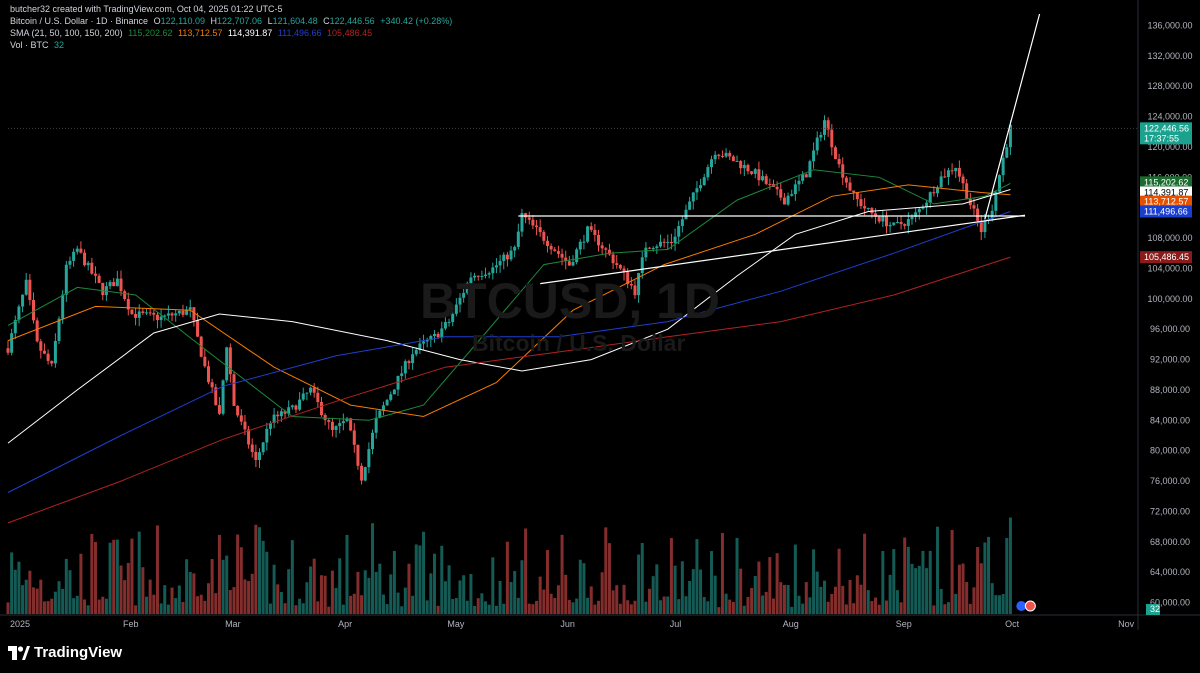  I want to click on vol-value: 32, so click(59, 45).